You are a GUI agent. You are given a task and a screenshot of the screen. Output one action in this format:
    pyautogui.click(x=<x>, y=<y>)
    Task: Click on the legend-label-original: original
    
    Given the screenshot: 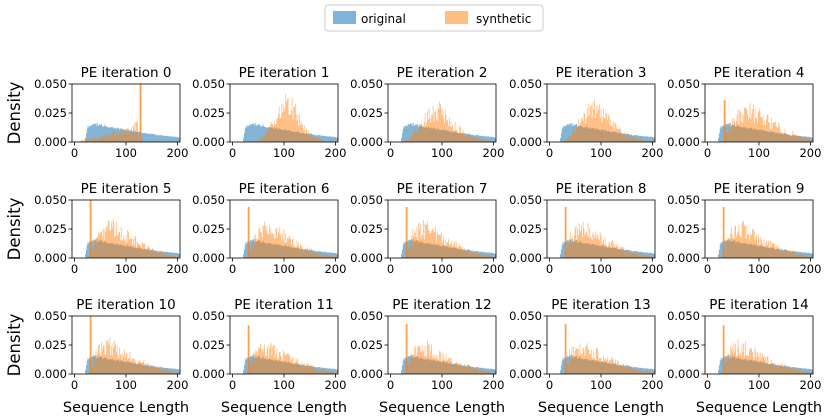 What is the action you would take?
    pyautogui.click(x=383, y=19)
    